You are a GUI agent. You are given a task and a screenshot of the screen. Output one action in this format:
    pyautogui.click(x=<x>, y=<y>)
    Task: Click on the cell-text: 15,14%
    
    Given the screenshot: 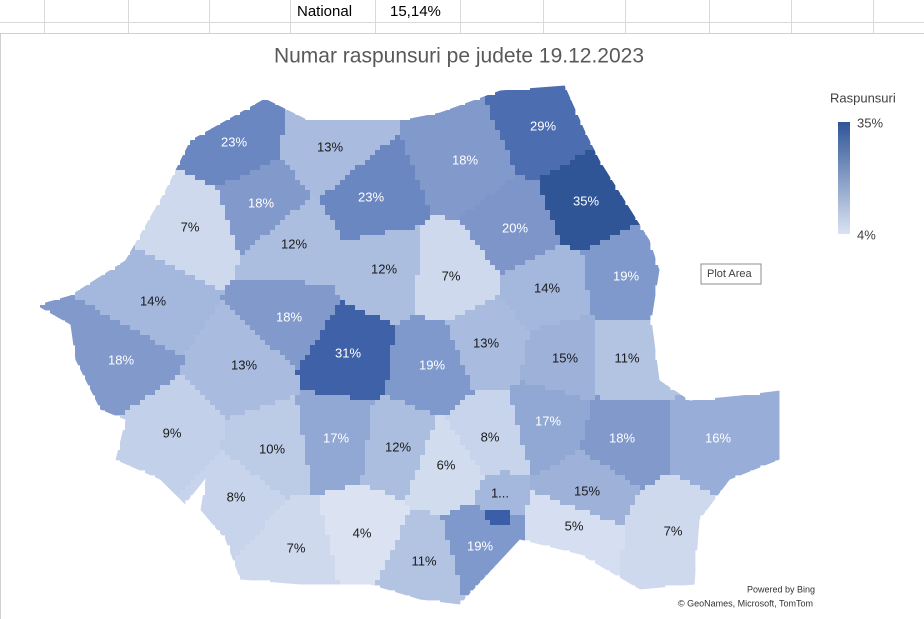 What is the action you would take?
    pyautogui.click(x=415, y=11)
    